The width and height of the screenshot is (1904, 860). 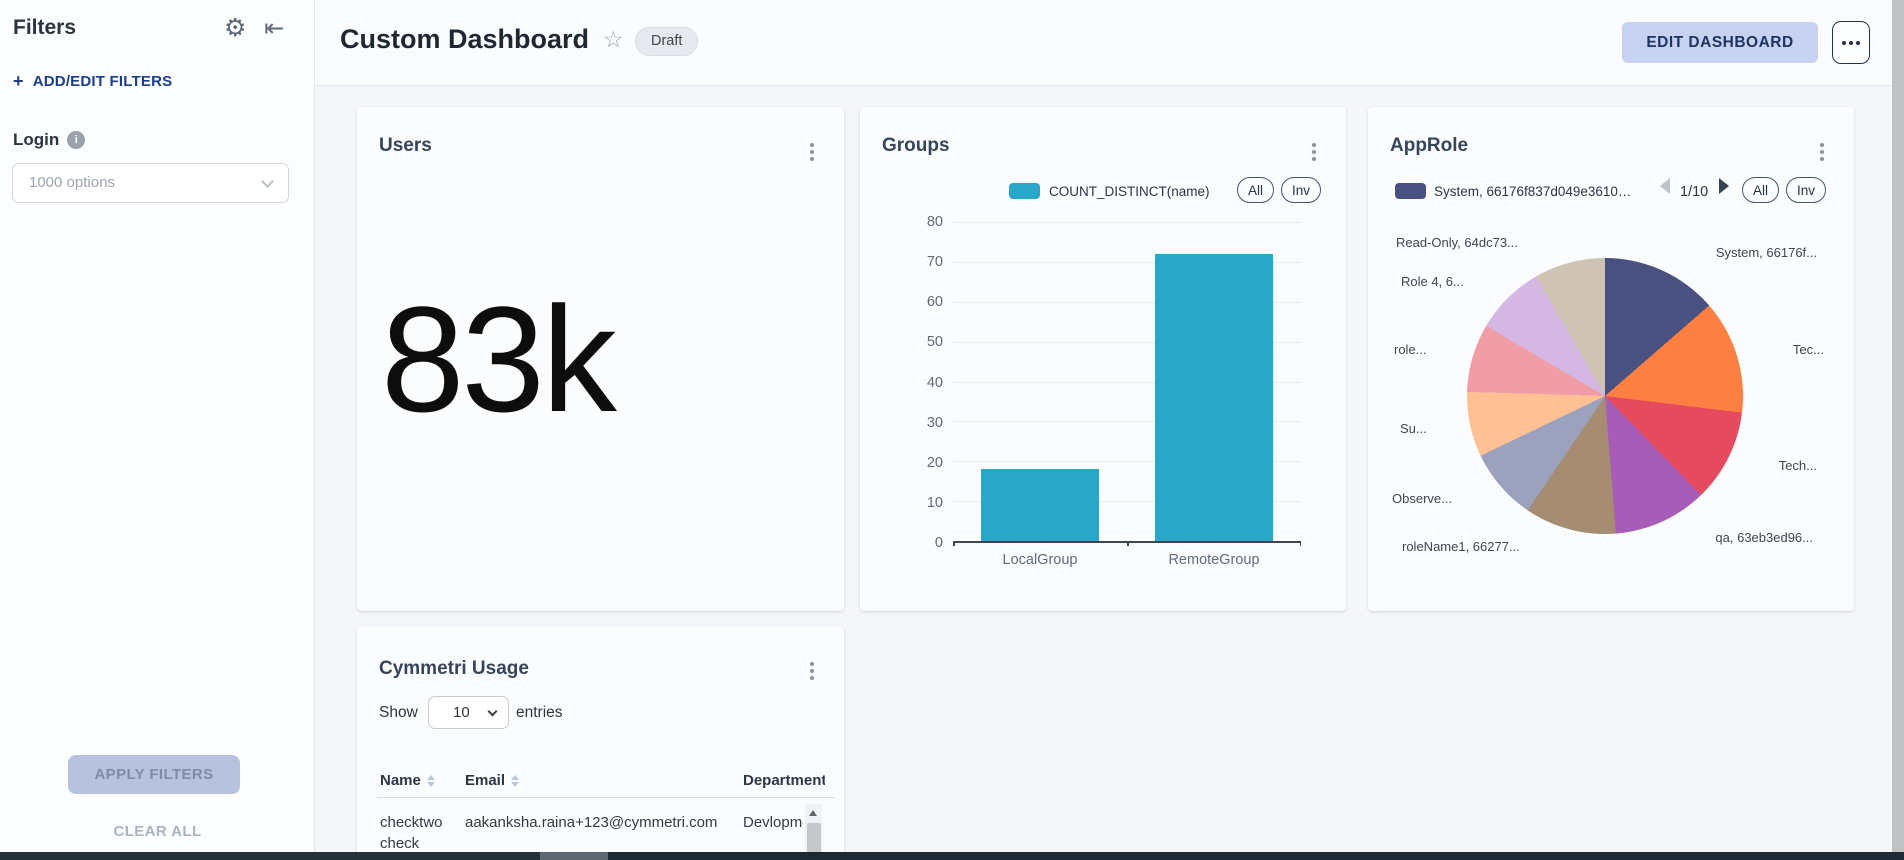 I want to click on collapse-sidebar-icon: ⇤, so click(x=274, y=28).